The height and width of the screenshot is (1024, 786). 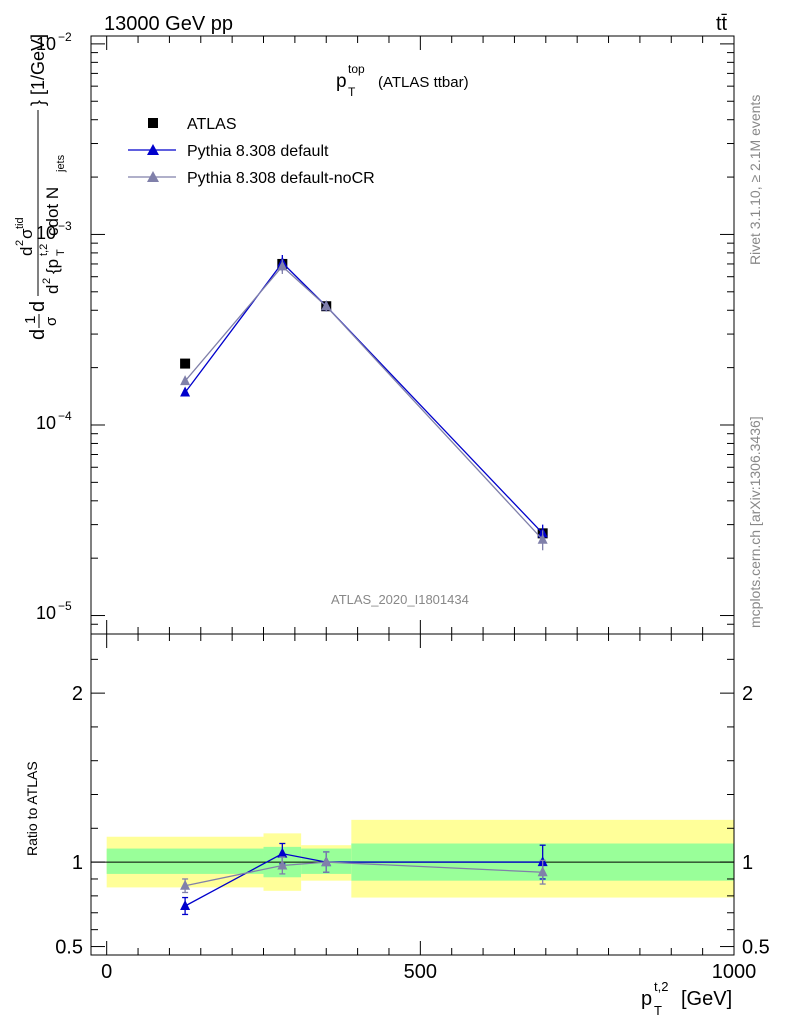 I want to click on main-series-layer, so click(x=364, y=402).